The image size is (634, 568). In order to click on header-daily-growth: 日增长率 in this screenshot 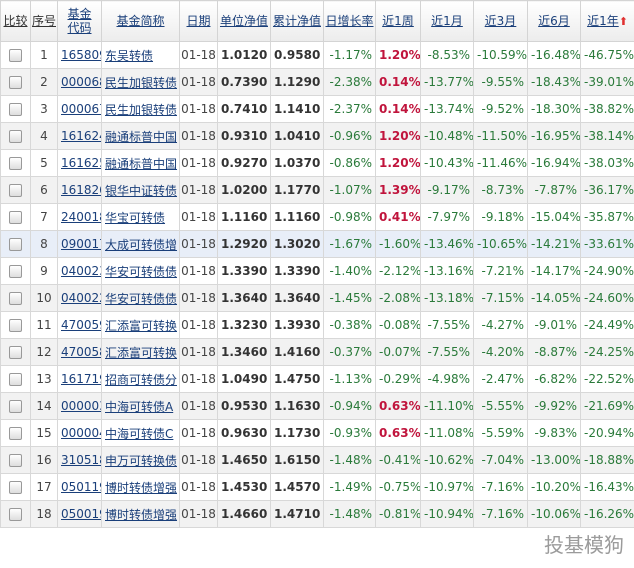, I will do `click(349, 21)`.